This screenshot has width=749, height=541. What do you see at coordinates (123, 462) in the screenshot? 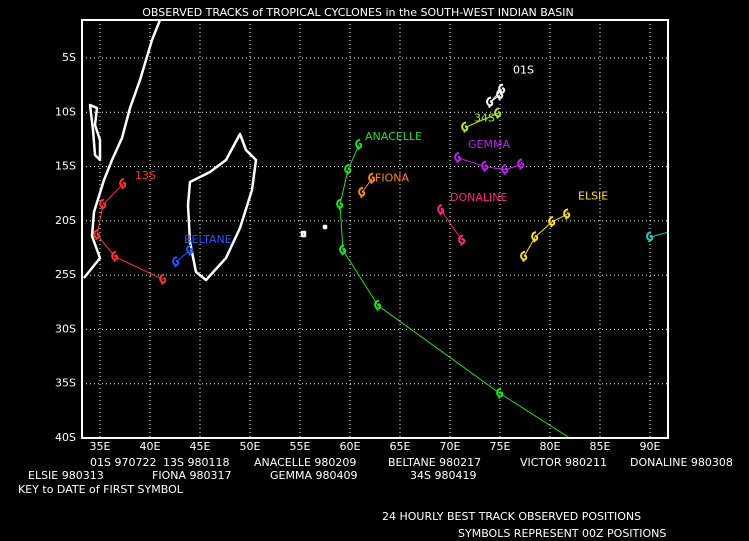
I see `key-entry: 01S 970722` at bounding box center [123, 462].